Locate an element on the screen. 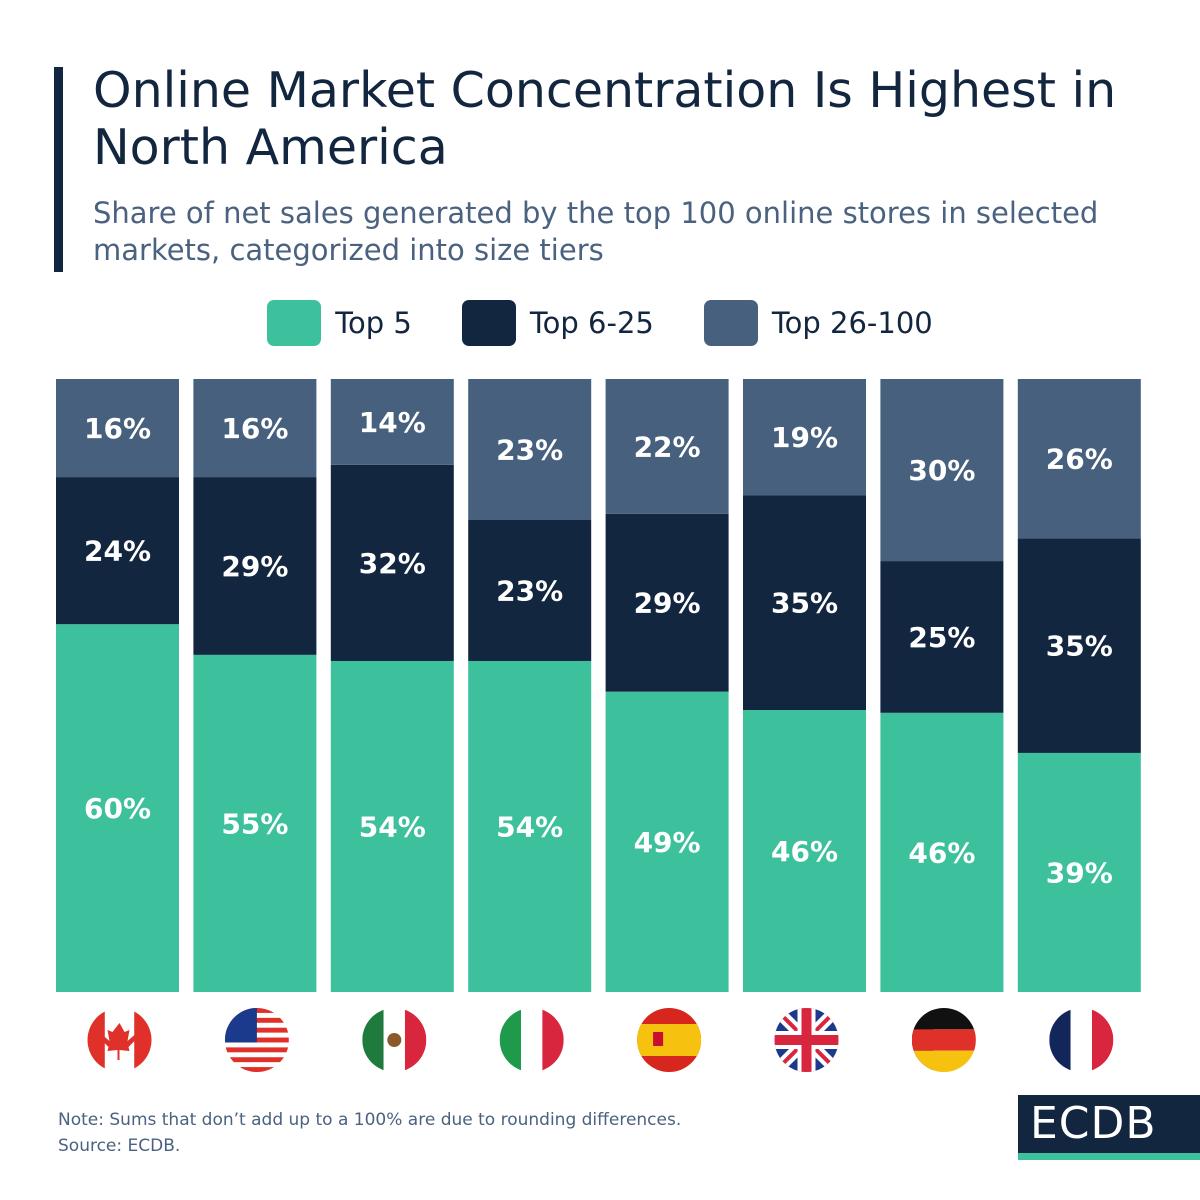 This screenshot has height=1200, width=1200. legend-item-top6-25: Top 6-25 is located at coordinates (557, 323).